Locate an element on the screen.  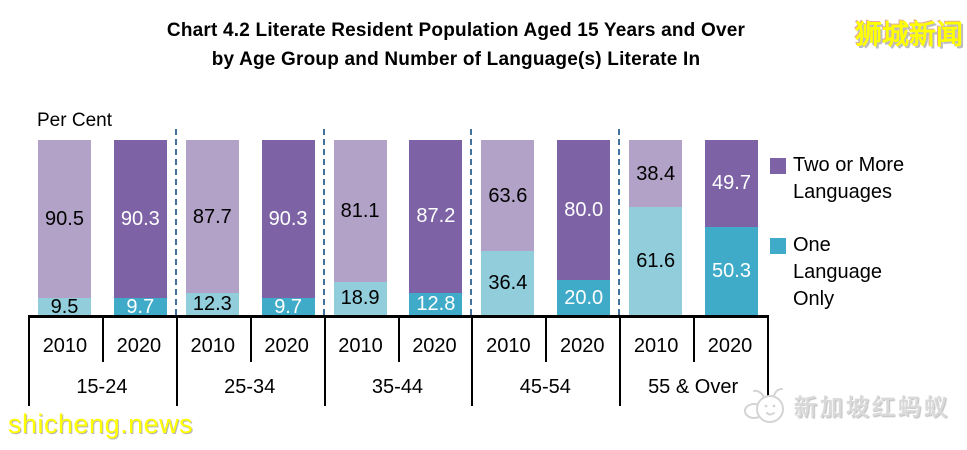
bar-25-34-2010: 87.7 12.3 is located at coordinates (212, 228).